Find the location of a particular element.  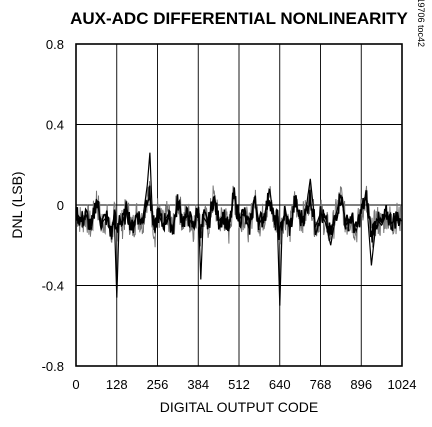

y-tick-label: 0.8 is located at coordinates (55, 44).